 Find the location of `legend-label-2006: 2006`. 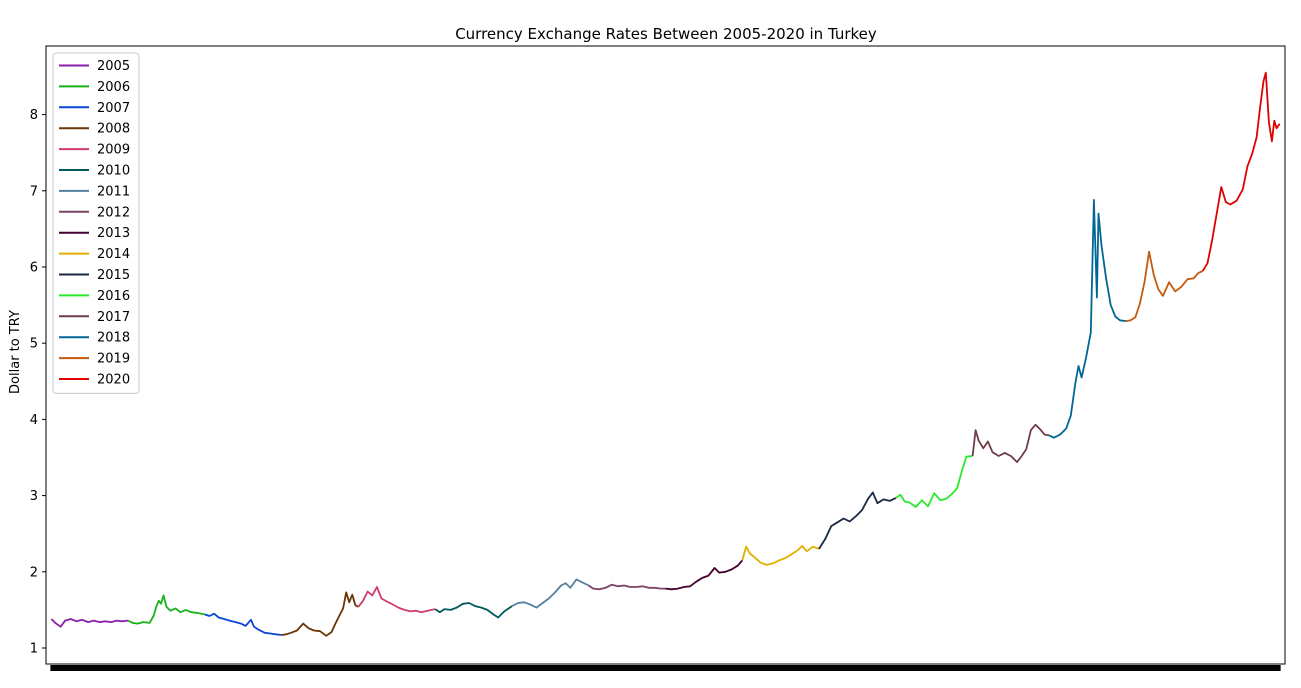

legend-label-2006: 2006 is located at coordinates (113, 87).